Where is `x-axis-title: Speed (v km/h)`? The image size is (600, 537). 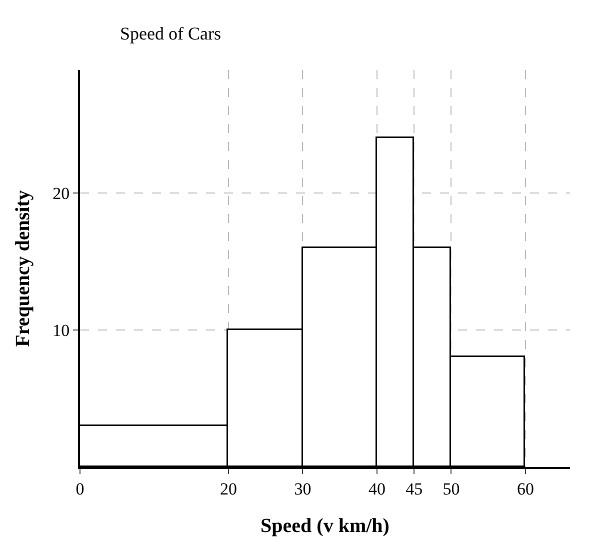
x-axis-title: Speed (v km/h) is located at coordinates (325, 526).